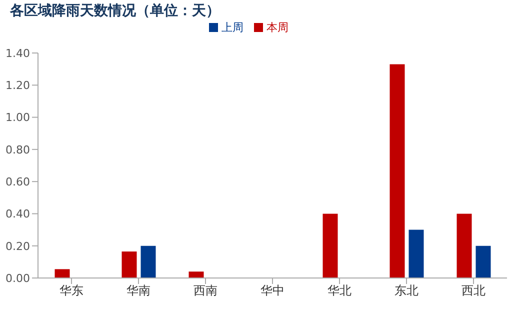 This screenshot has height=321, width=517. Describe the element at coordinates (115, 11) in the screenshot. I see `chart-title: 各区域降雨天数情况（单位：天）` at that location.